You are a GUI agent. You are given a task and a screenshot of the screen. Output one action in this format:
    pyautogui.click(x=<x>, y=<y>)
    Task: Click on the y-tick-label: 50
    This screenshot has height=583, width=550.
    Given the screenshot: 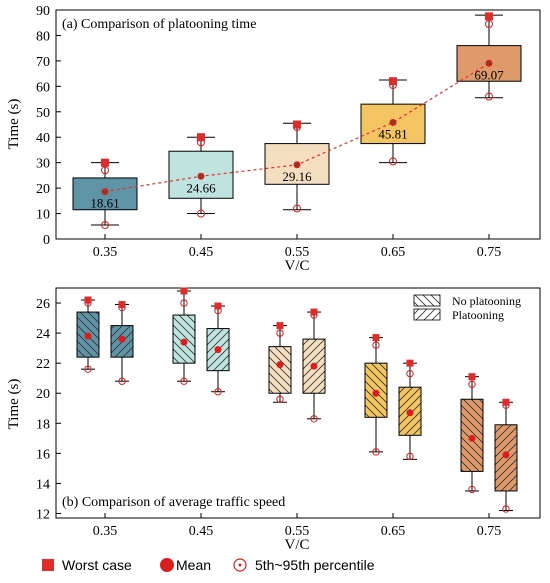 What is the action you would take?
    pyautogui.click(x=43, y=113)
    